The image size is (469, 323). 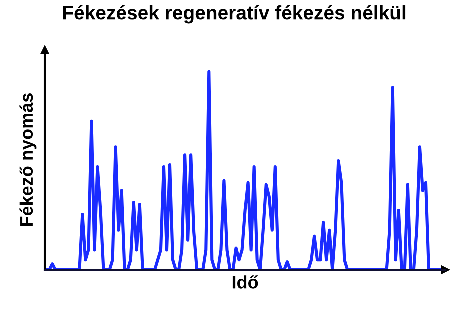 What do you see at coordinates (234, 14) in the screenshot?
I see `chart-title: Fékezések regeneratív fékezés nélkül` at bounding box center [234, 14].